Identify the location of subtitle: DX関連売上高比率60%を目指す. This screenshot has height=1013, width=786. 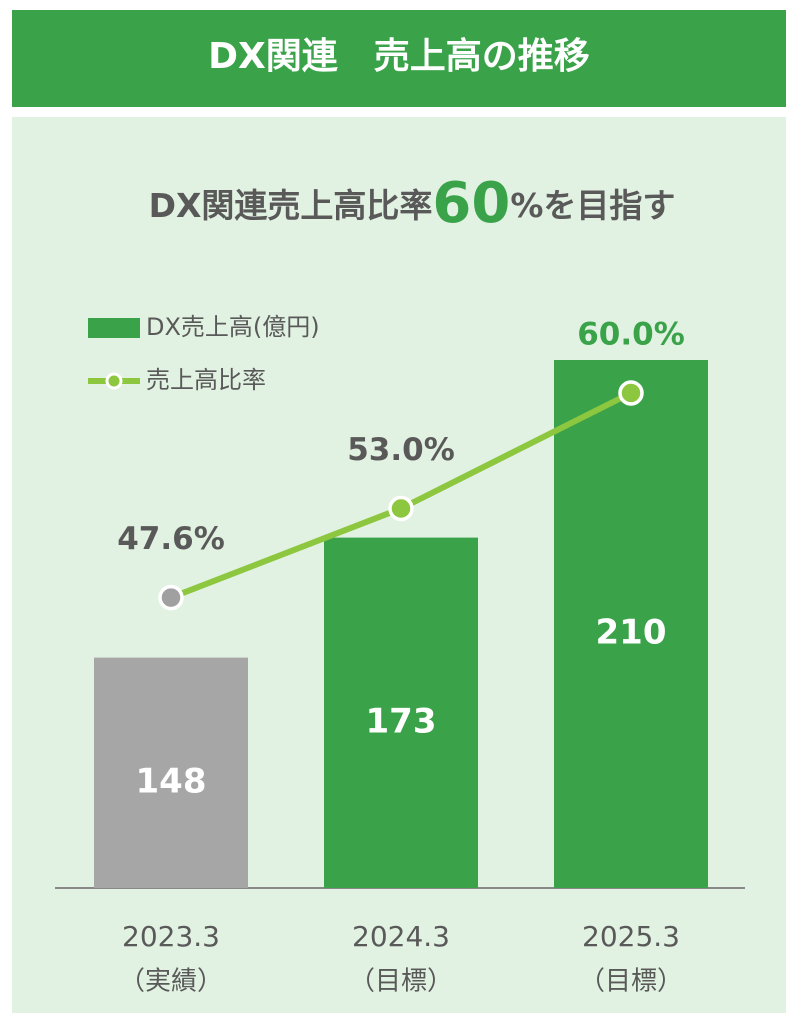
(412, 203).